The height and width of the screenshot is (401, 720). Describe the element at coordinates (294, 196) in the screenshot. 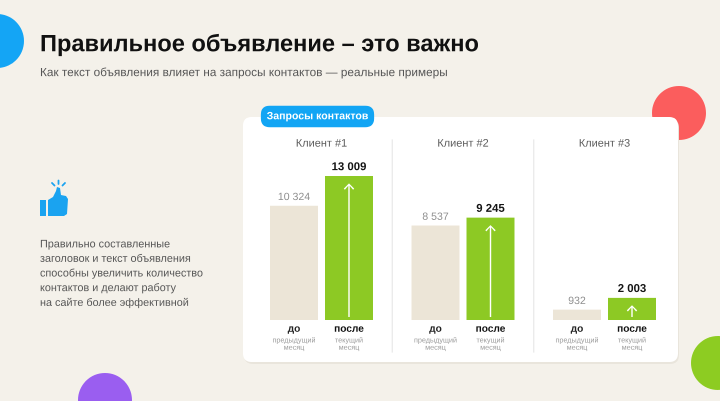

I see `data-label: 10 324` at that location.